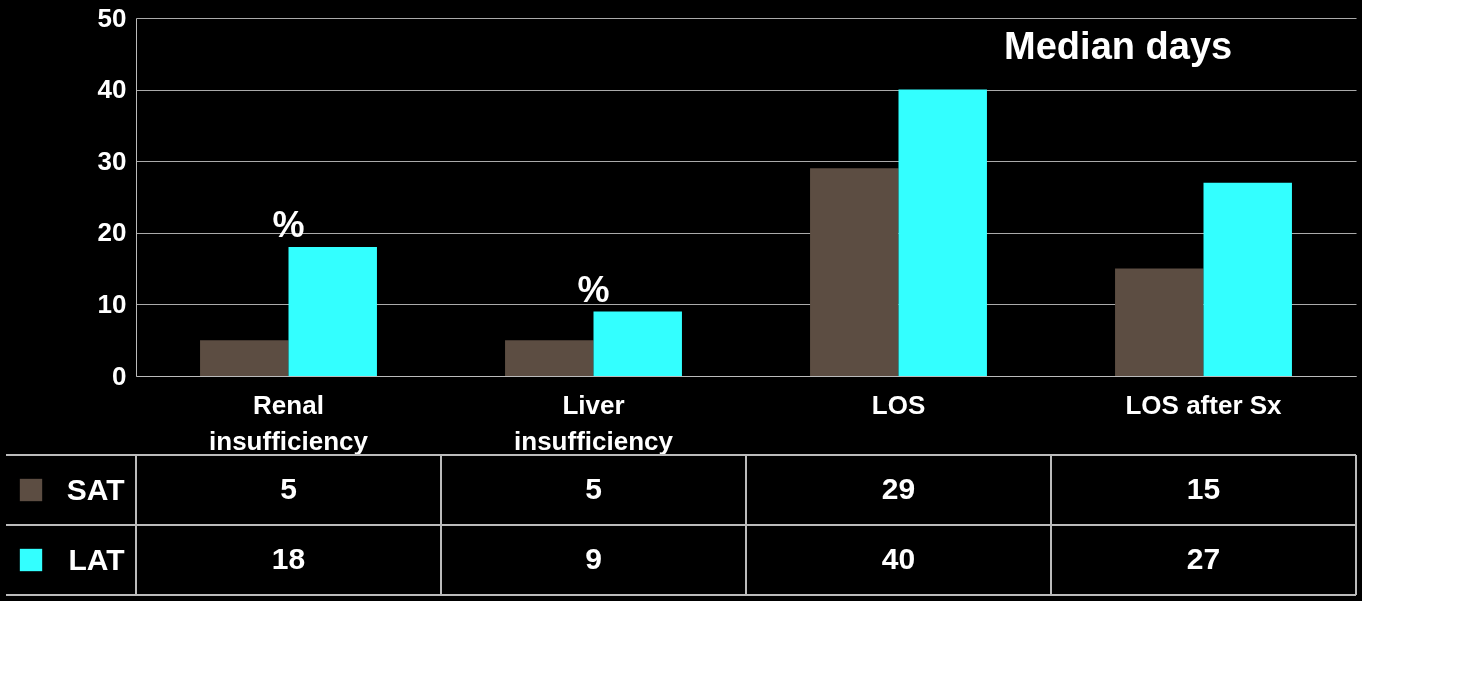 The width and height of the screenshot is (1457, 677). Describe the element at coordinates (1203, 488) in the screenshot. I see `data-label: 15` at that location.